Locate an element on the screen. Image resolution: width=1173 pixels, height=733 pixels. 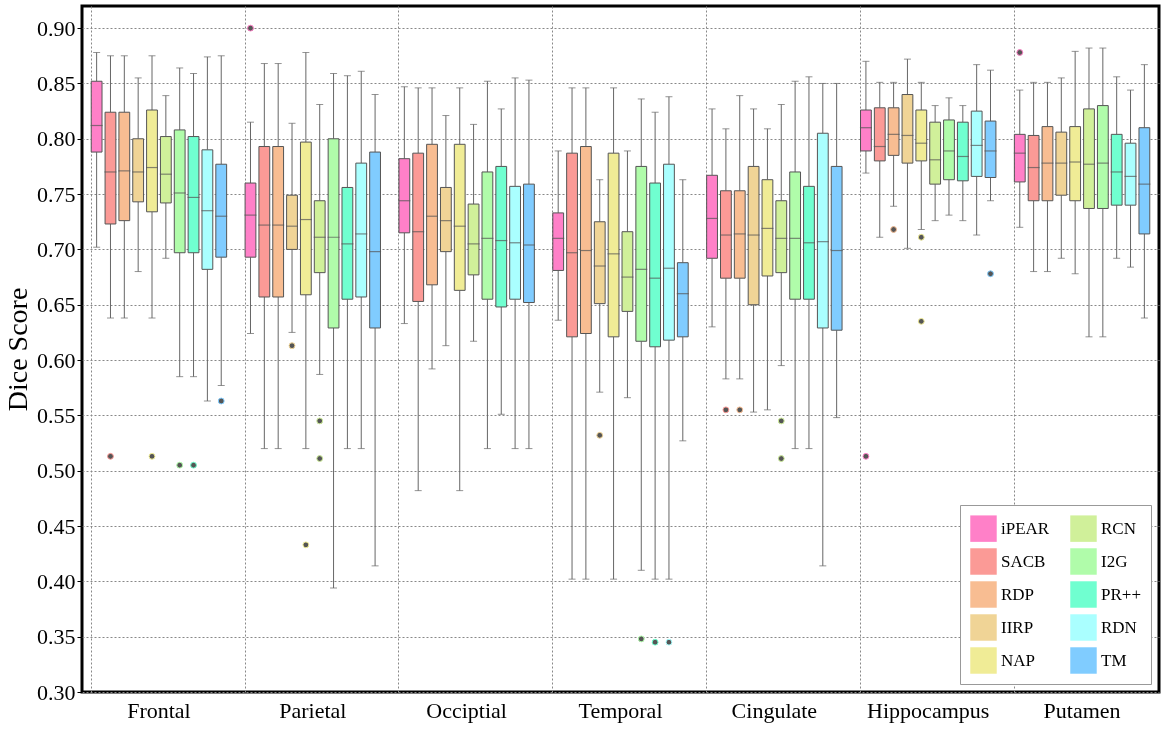
x-tick-label: Cingulate is located at coordinates (774, 710).